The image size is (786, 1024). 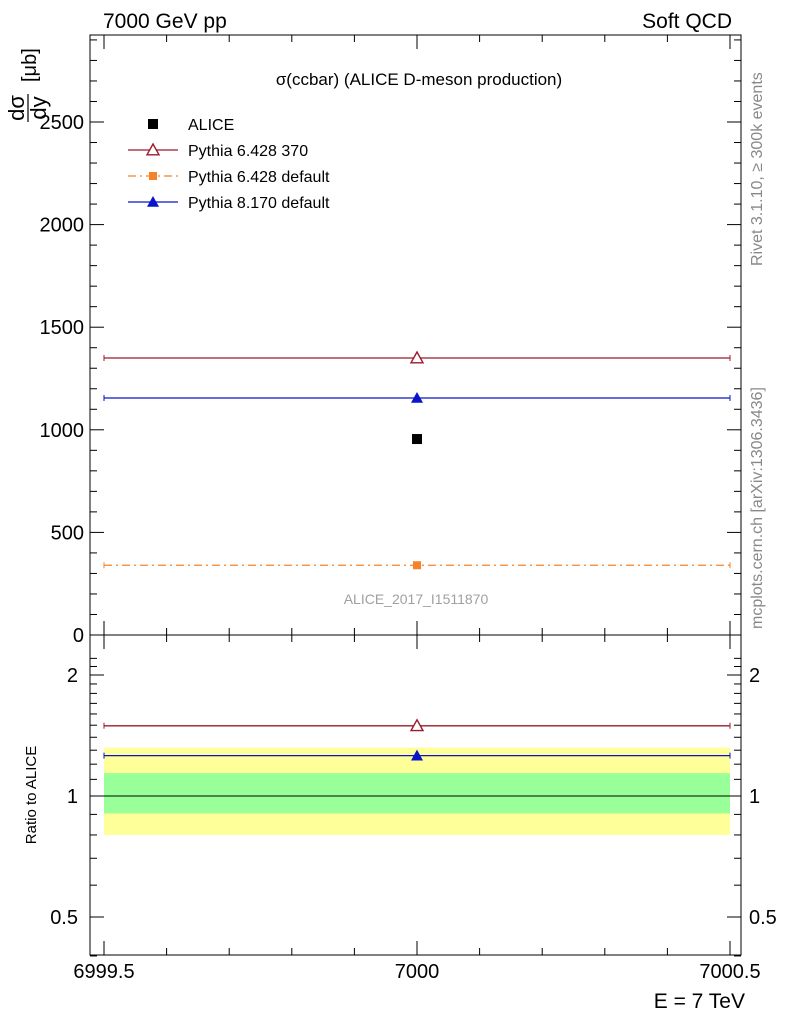 I want to click on main-y-tick-label: 2000, so click(x=62, y=226).